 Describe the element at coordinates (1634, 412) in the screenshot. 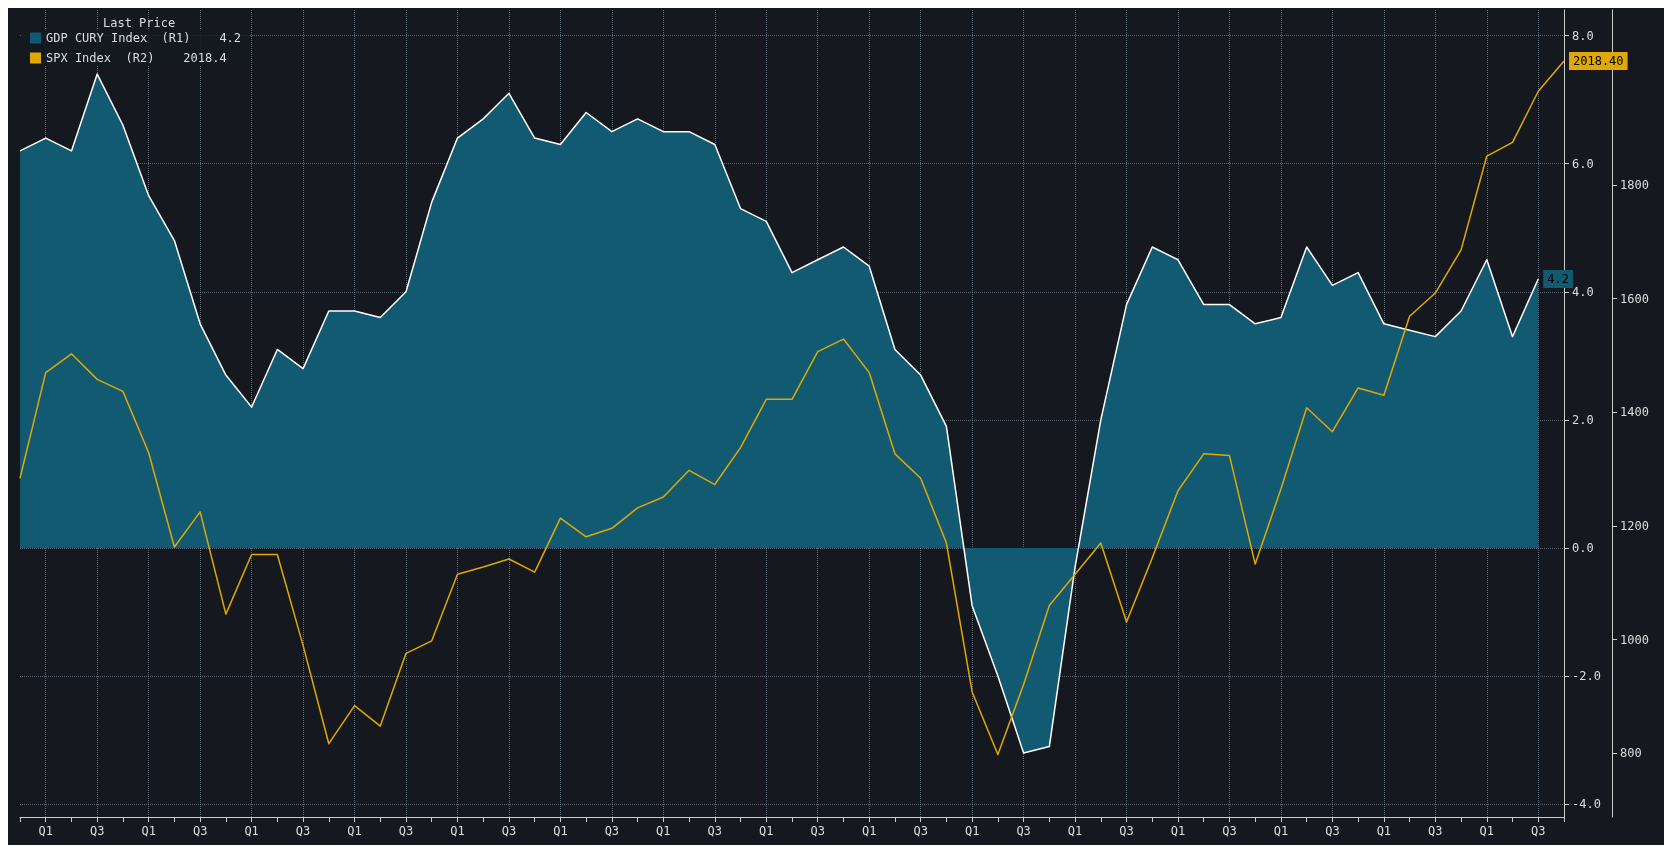

I see `y2-tick-label: 1400` at that location.